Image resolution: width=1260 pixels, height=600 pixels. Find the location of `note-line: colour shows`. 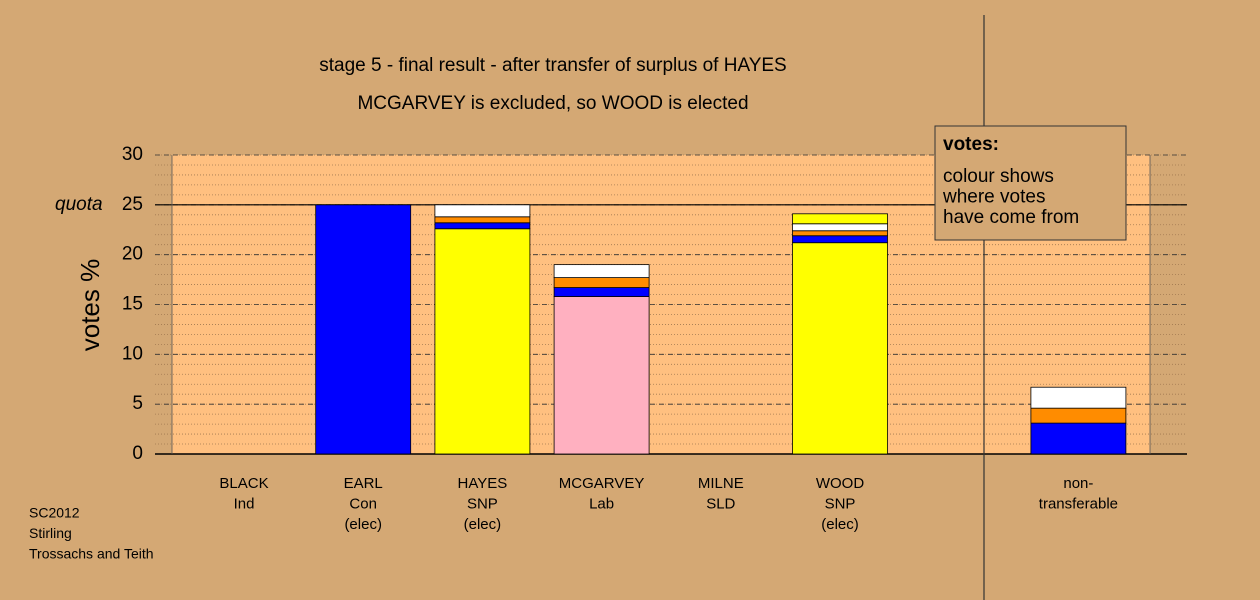

note-line: colour shows is located at coordinates (998, 176).